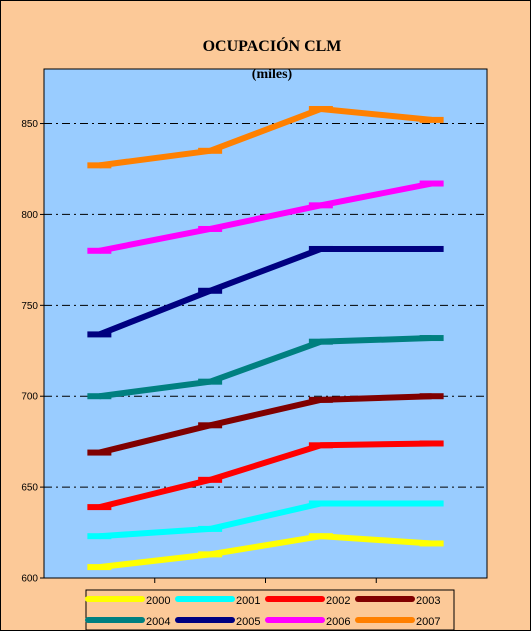  I want to click on y-tick-label: 750, so click(29, 306).